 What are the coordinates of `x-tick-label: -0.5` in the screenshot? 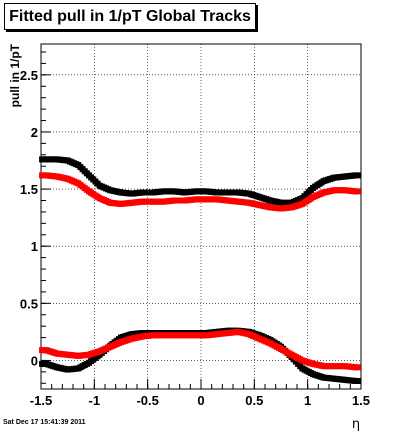 It's located at (147, 400).